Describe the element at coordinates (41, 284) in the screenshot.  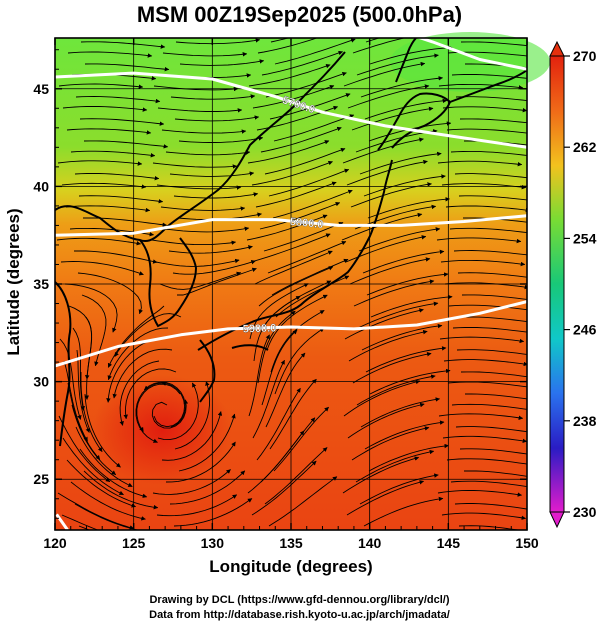
I see `y-tick-label: 35` at that location.